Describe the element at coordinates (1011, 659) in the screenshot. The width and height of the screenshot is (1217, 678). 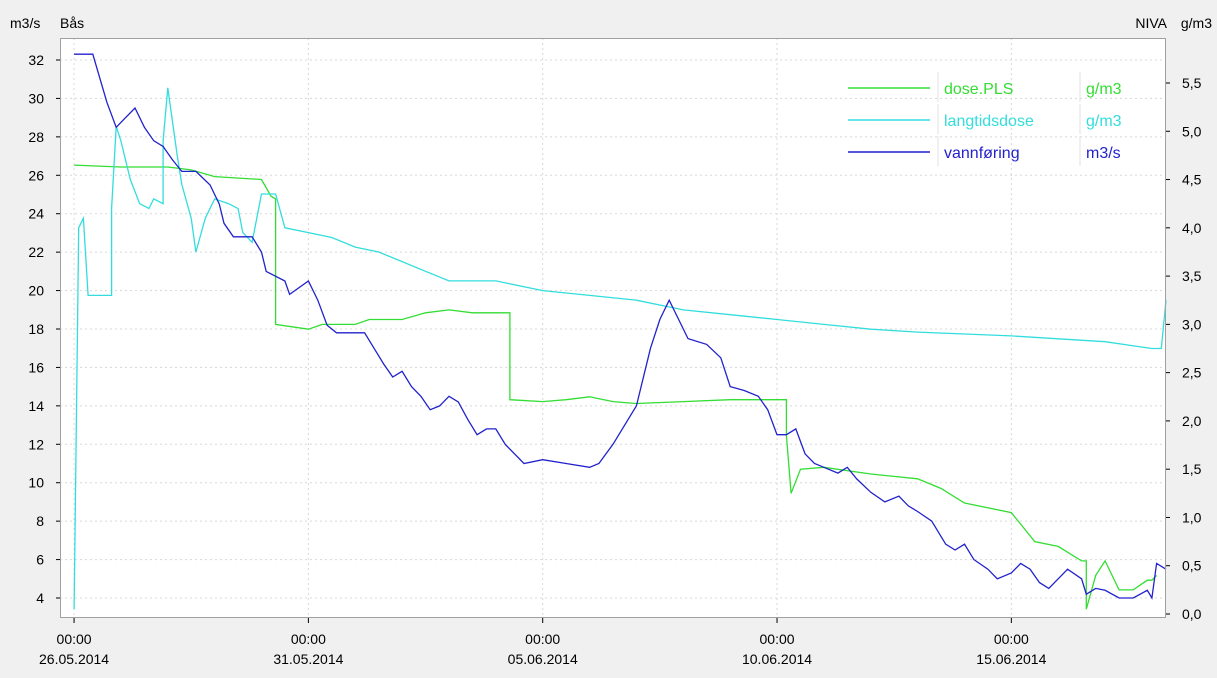
I see `x-axis-tick-date: 15.06.2014` at that location.